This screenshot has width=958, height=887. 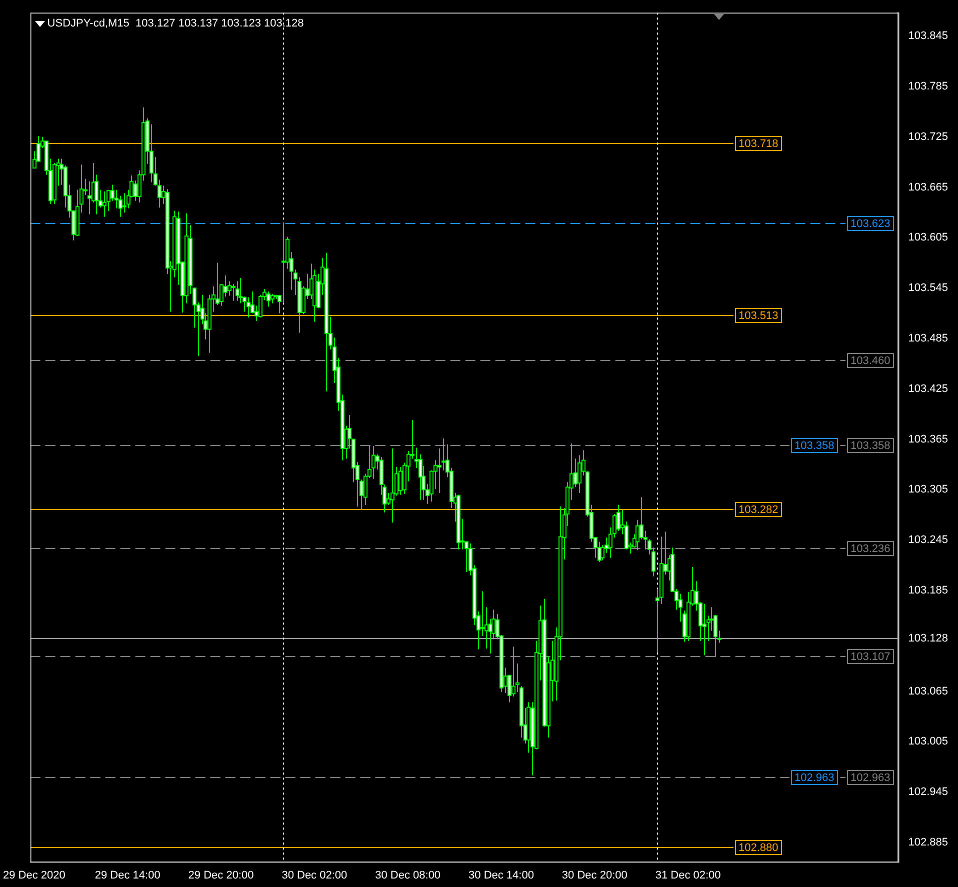 What do you see at coordinates (928, 238) in the screenshot?
I see `y-tick-label: 103.605` at bounding box center [928, 238].